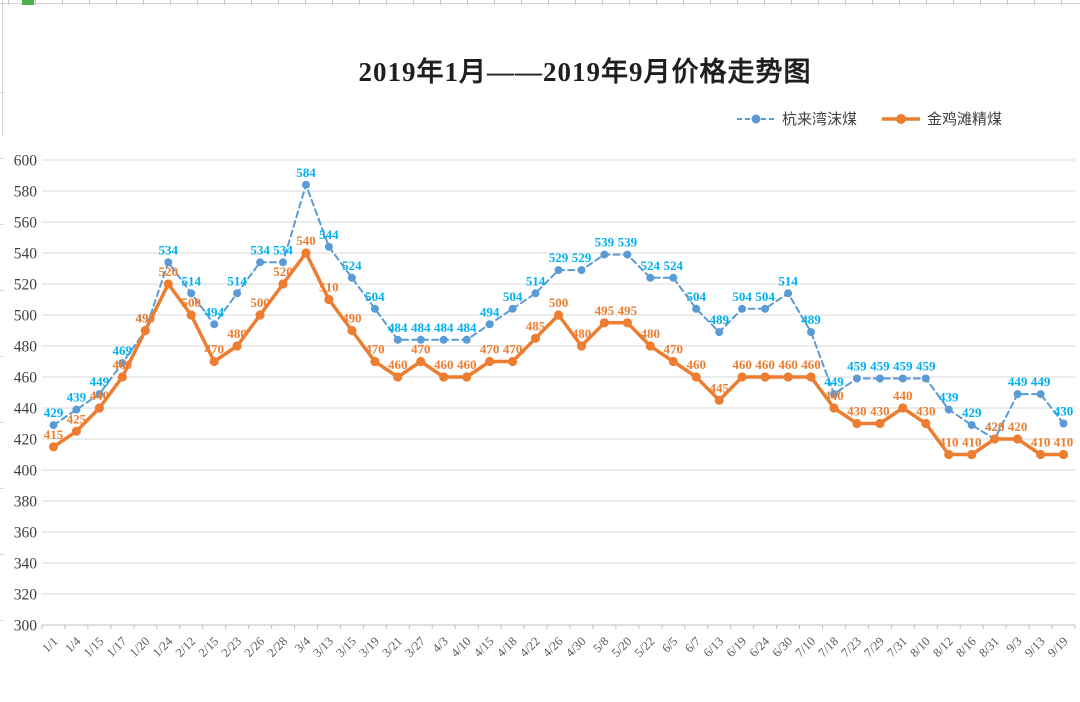 This screenshot has width=1080, height=702. What do you see at coordinates (692, 644) in the screenshot?
I see `svg-text: 6/7` at bounding box center [692, 644].